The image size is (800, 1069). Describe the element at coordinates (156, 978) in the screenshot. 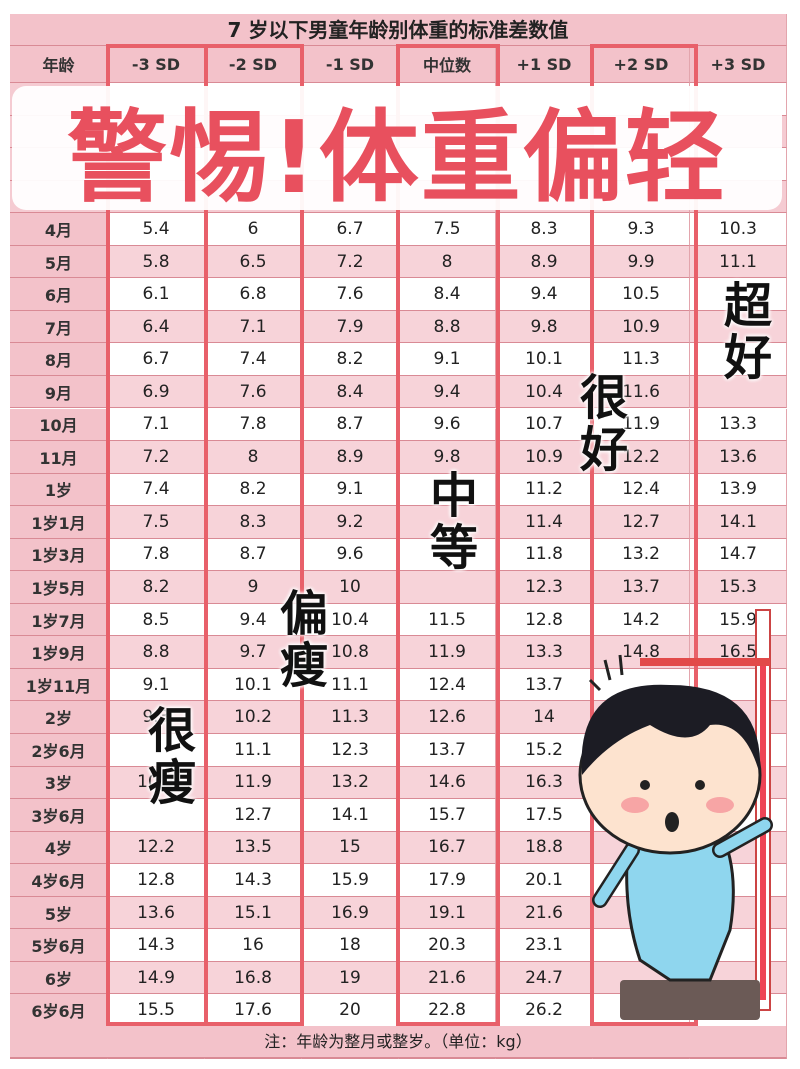

I see `value-cell: 14.9` at that location.